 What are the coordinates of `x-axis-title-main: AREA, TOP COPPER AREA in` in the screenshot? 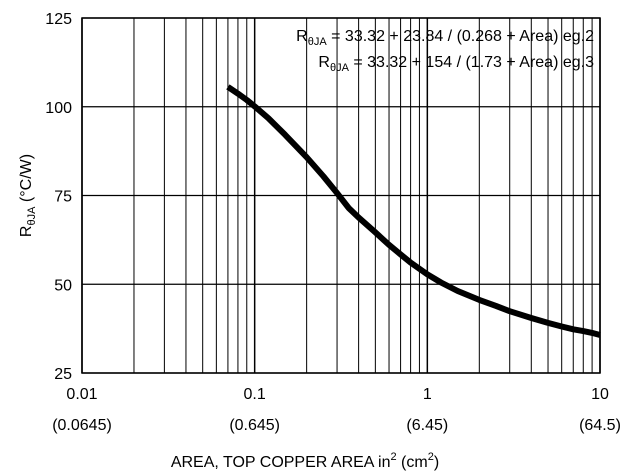 It's located at (281, 462).